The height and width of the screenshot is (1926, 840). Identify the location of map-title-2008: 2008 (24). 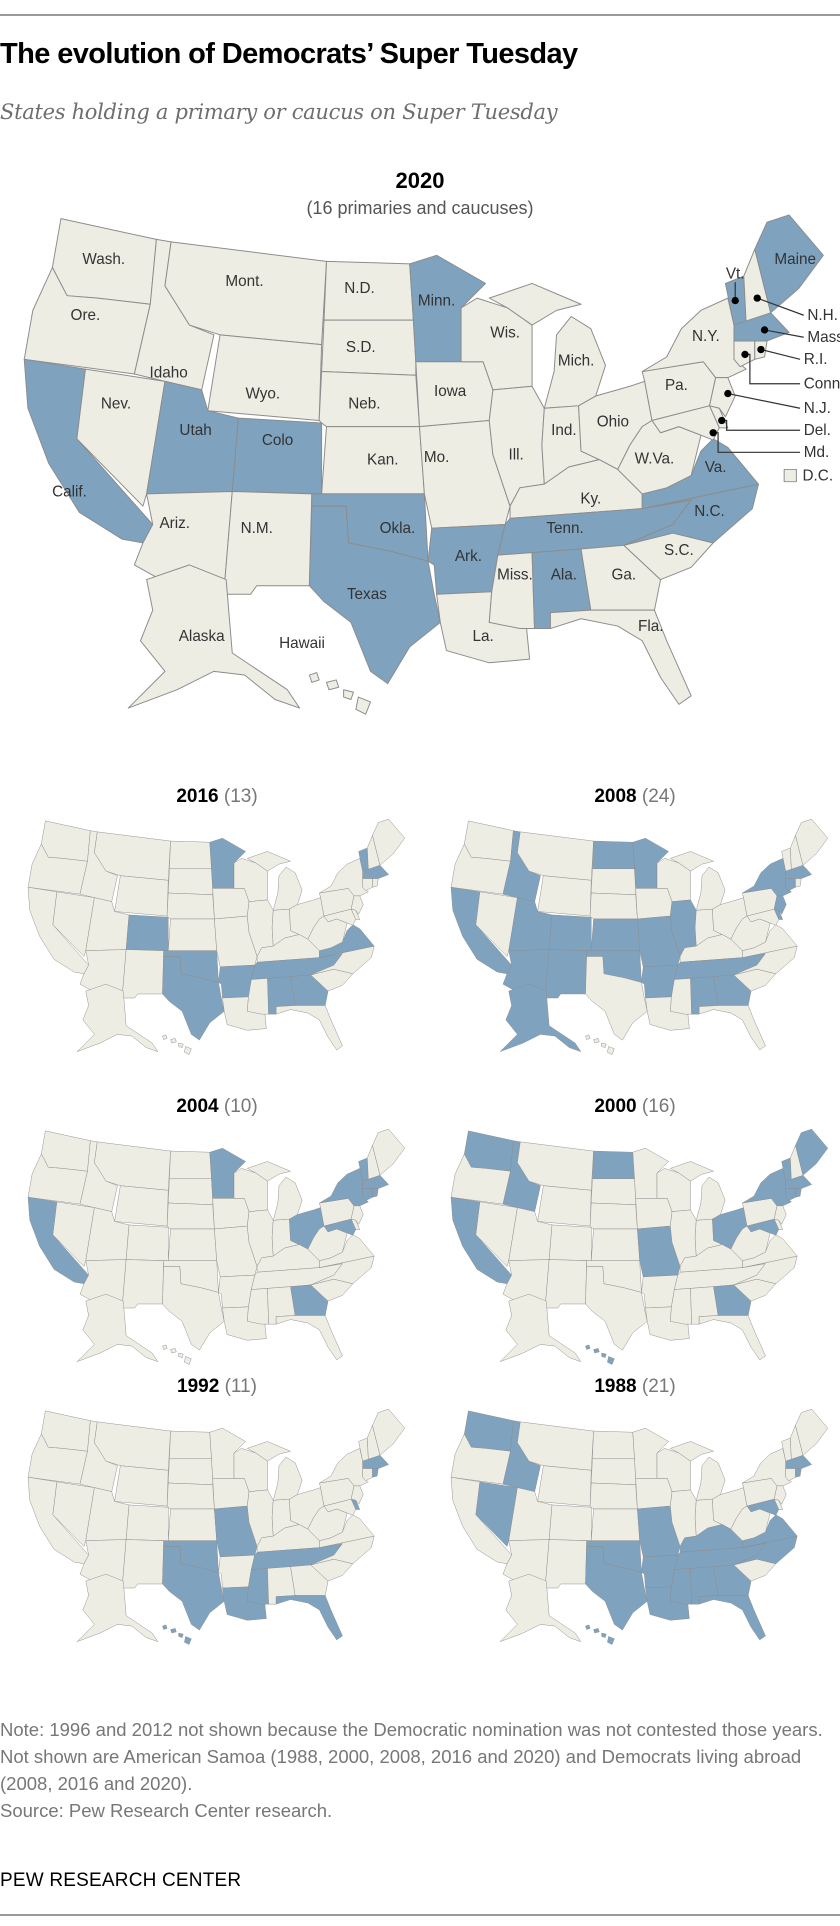
(635, 797).